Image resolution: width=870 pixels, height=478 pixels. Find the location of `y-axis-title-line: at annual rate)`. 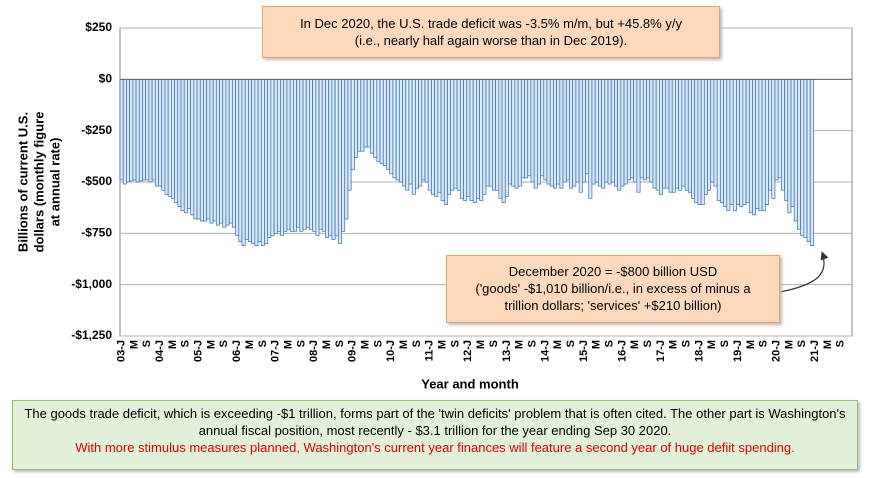

y-axis-title-line: at annual rate) is located at coordinates (54, 182).